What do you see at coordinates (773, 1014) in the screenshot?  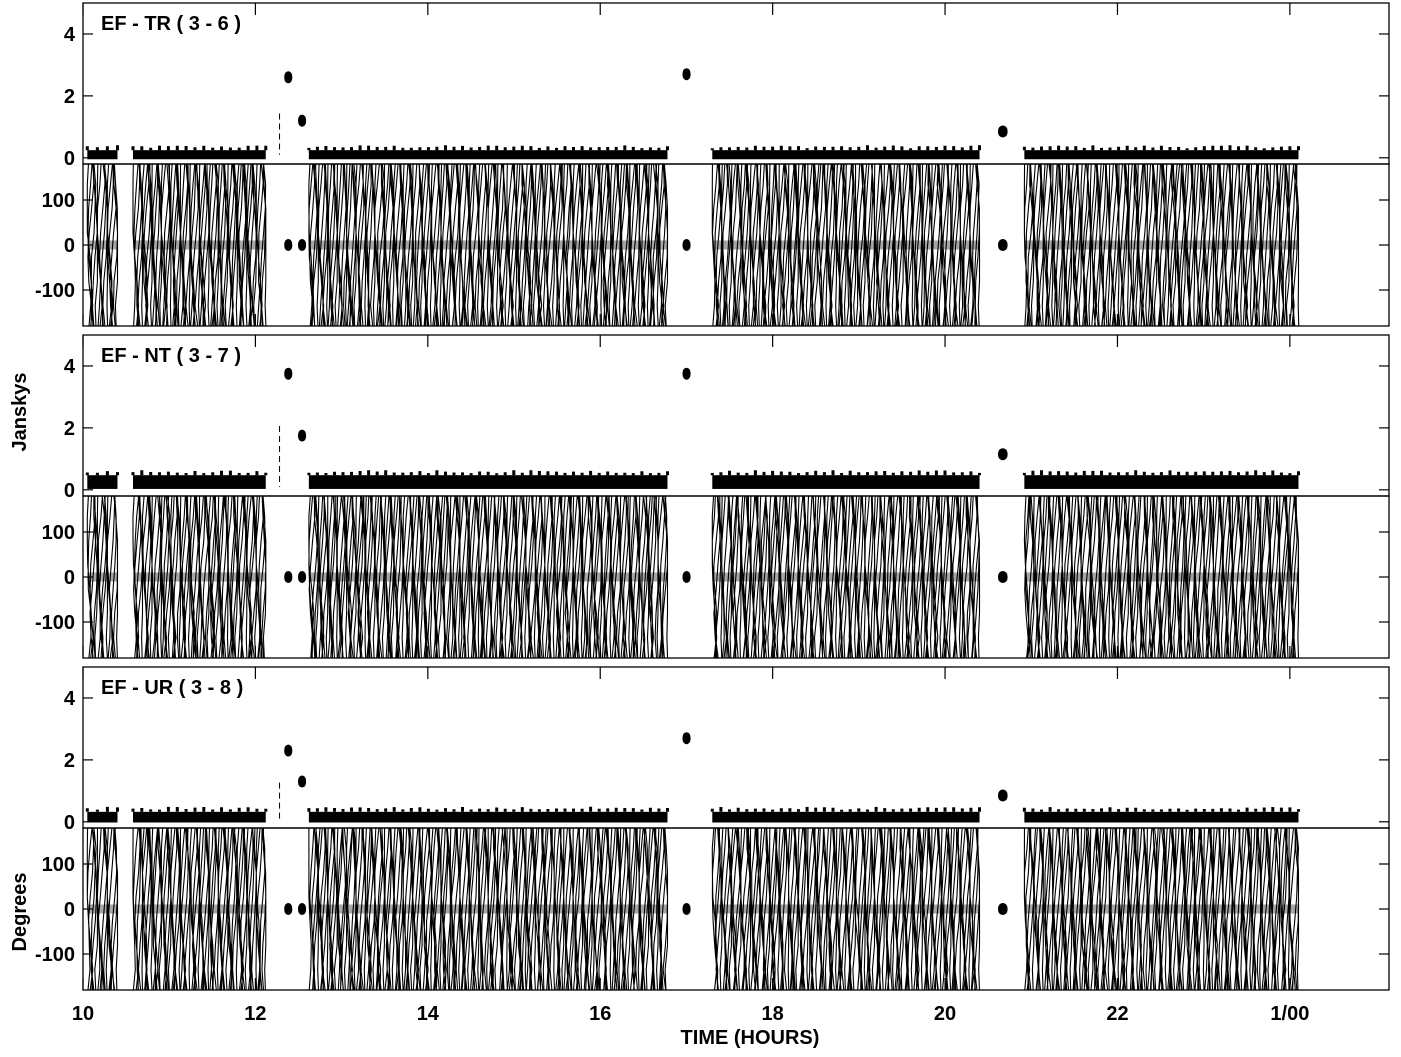 I see `x-tick-label: 18` at bounding box center [773, 1014].